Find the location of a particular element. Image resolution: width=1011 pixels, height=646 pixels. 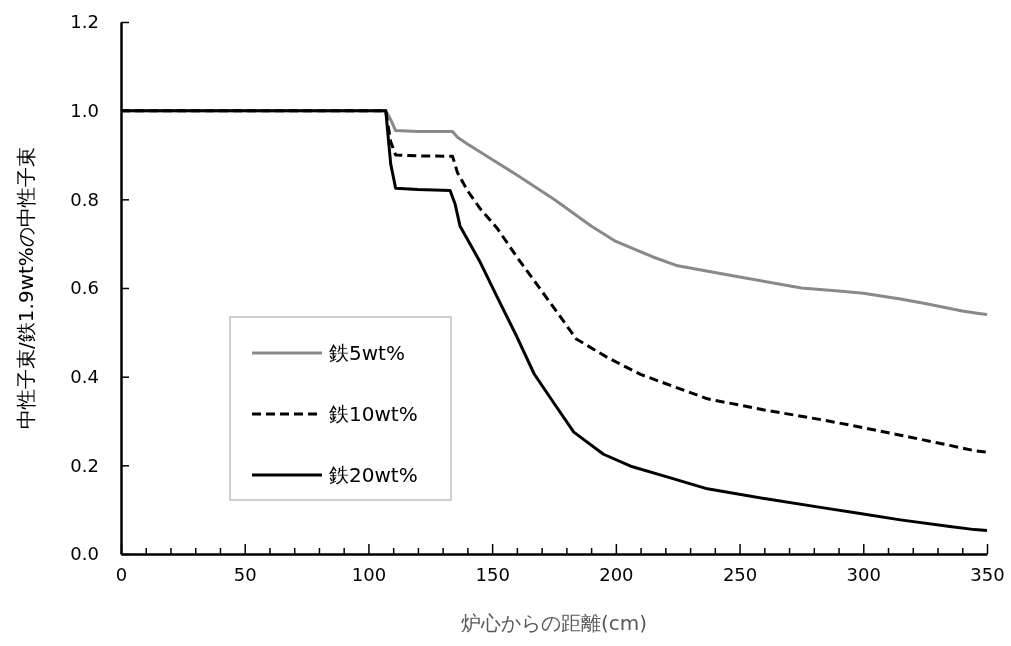

y-axis-title: 中性子束/鉄1.9wt%の中性子束 is located at coordinates (26, 288).